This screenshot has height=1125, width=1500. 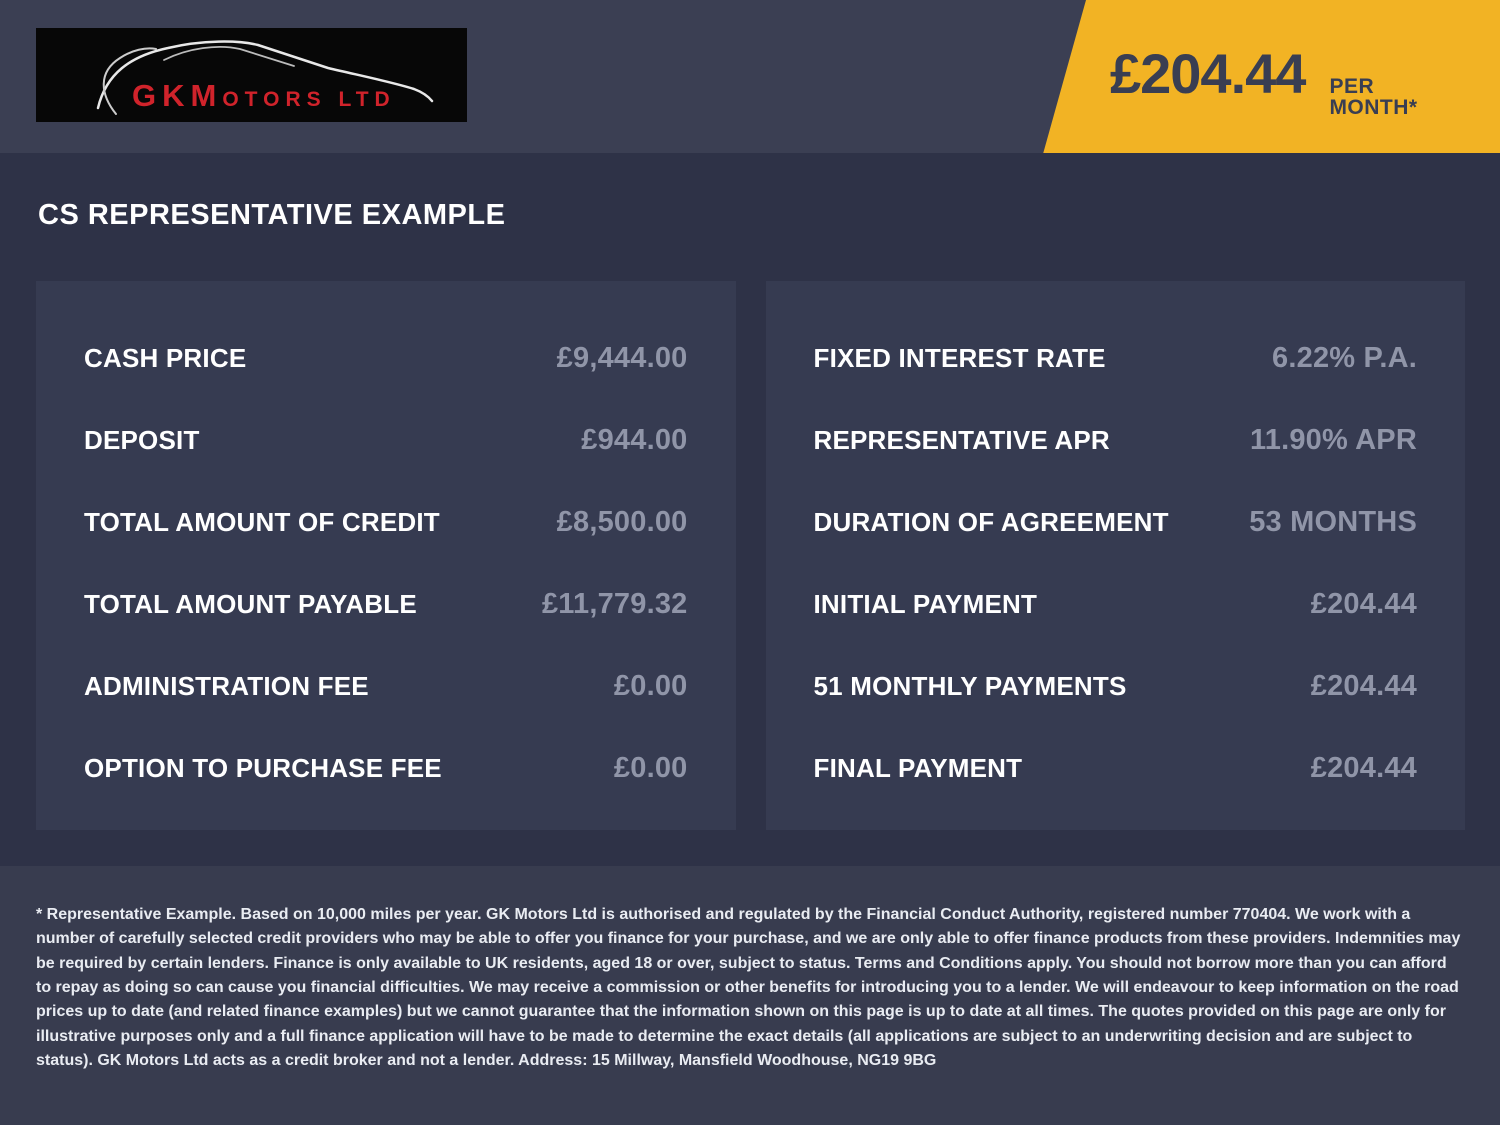 I want to click on row-value: £11,779.32, so click(x=614, y=603).